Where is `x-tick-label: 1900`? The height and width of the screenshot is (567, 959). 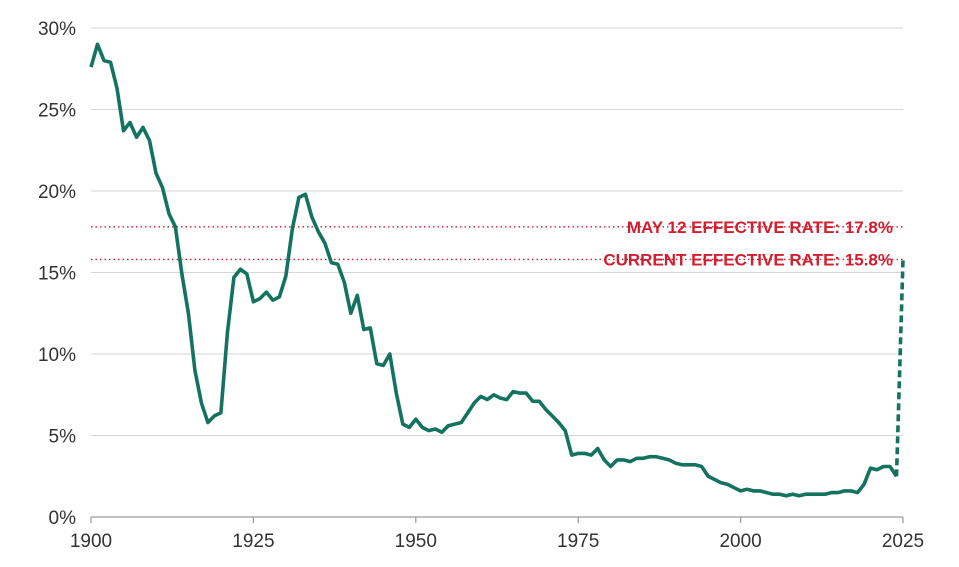 x-tick-label: 1900 is located at coordinates (91, 541).